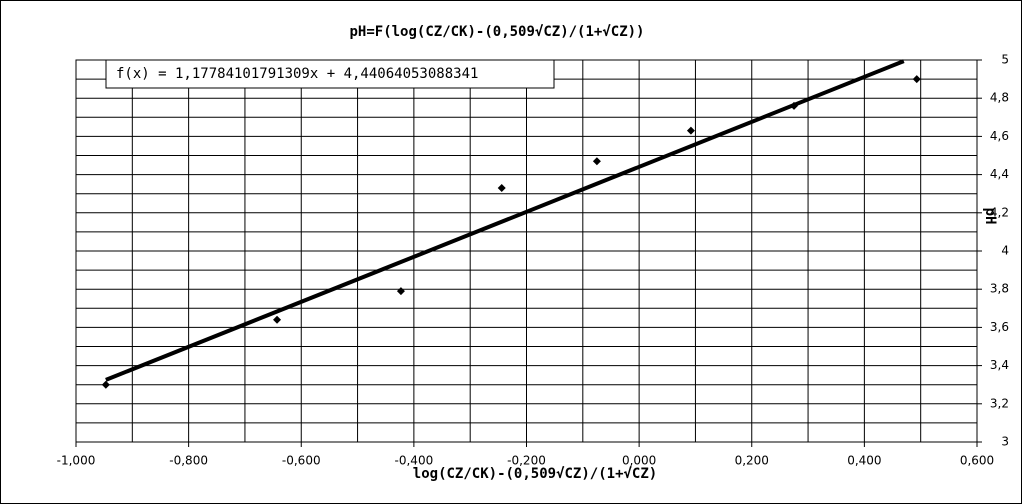 This screenshot has height=504, width=1022. I want to click on x-axis-label: log(CZ/CK)-(0,509√CZ)/(1+√CZ), so click(535, 474).